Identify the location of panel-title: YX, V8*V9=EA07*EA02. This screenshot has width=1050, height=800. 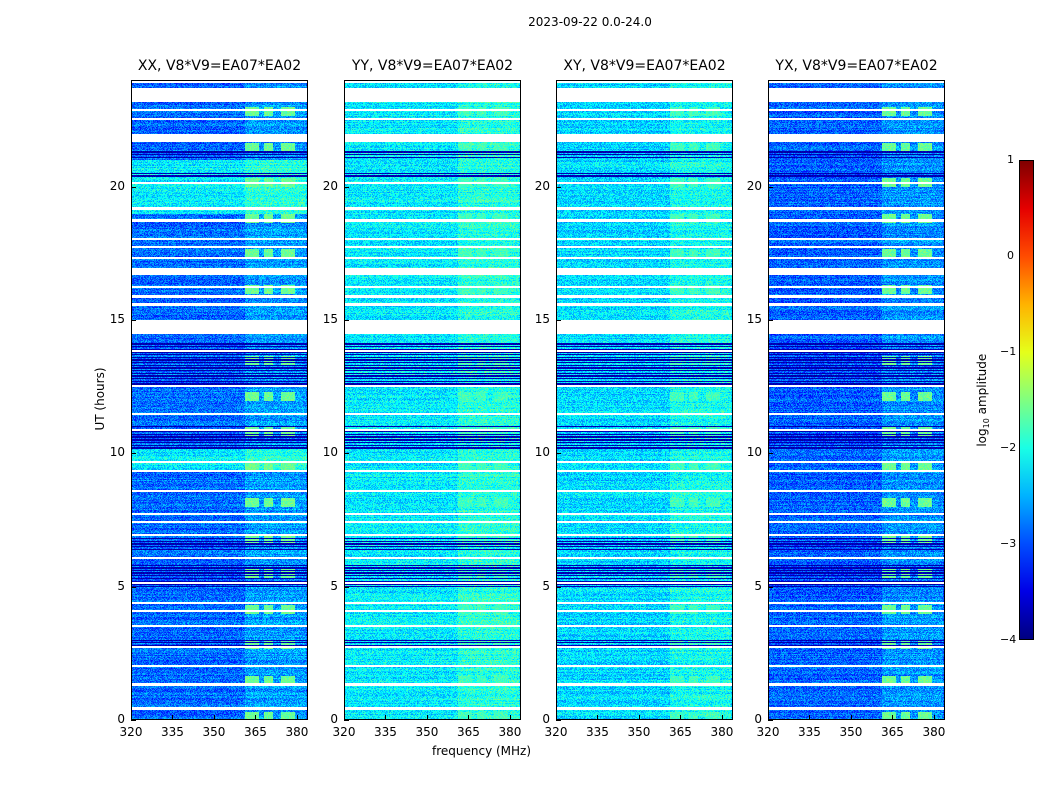
(856, 66).